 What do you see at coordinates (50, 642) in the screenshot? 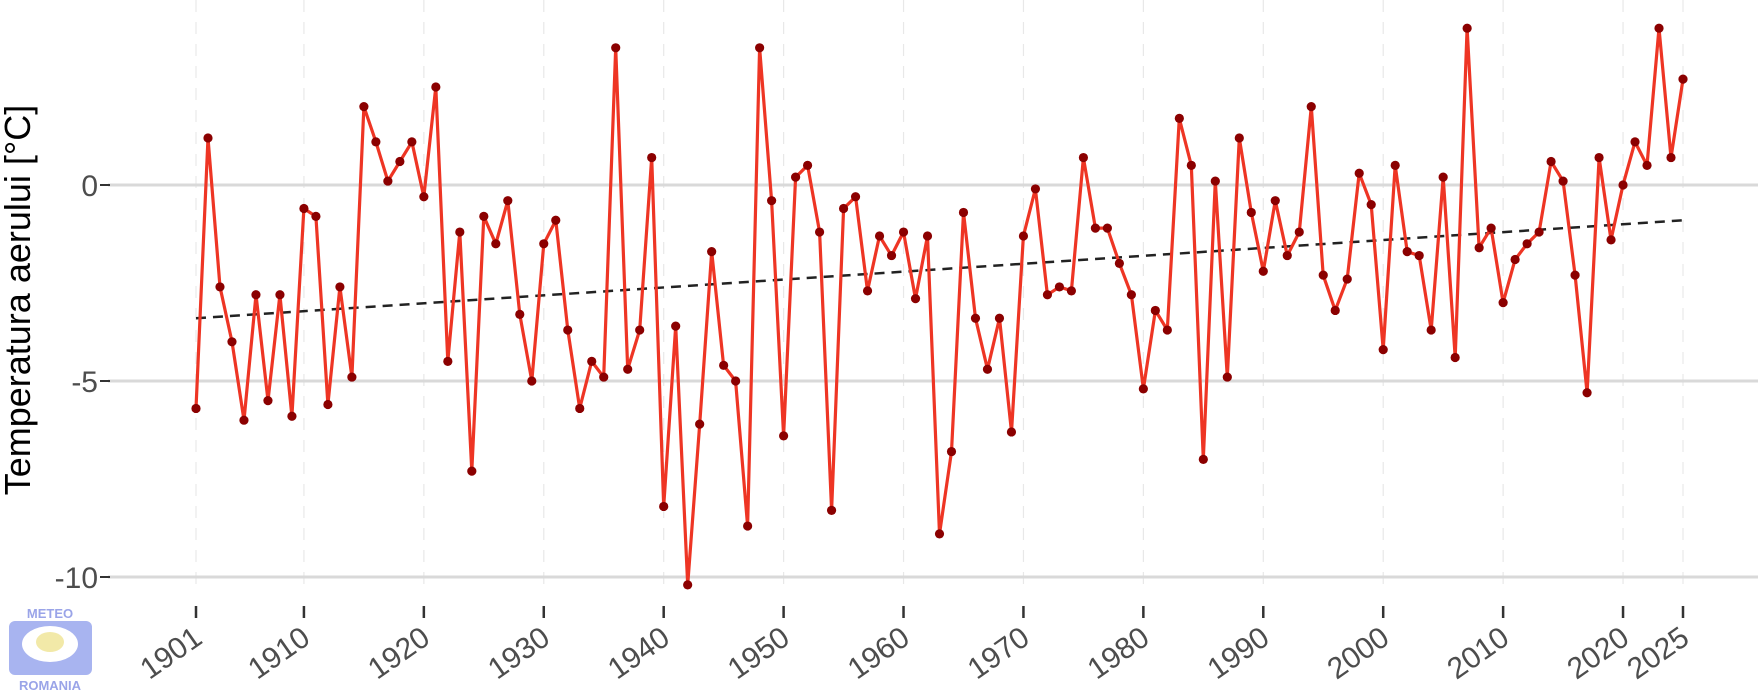
I see `logo-sun-icon` at bounding box center [50, 642].